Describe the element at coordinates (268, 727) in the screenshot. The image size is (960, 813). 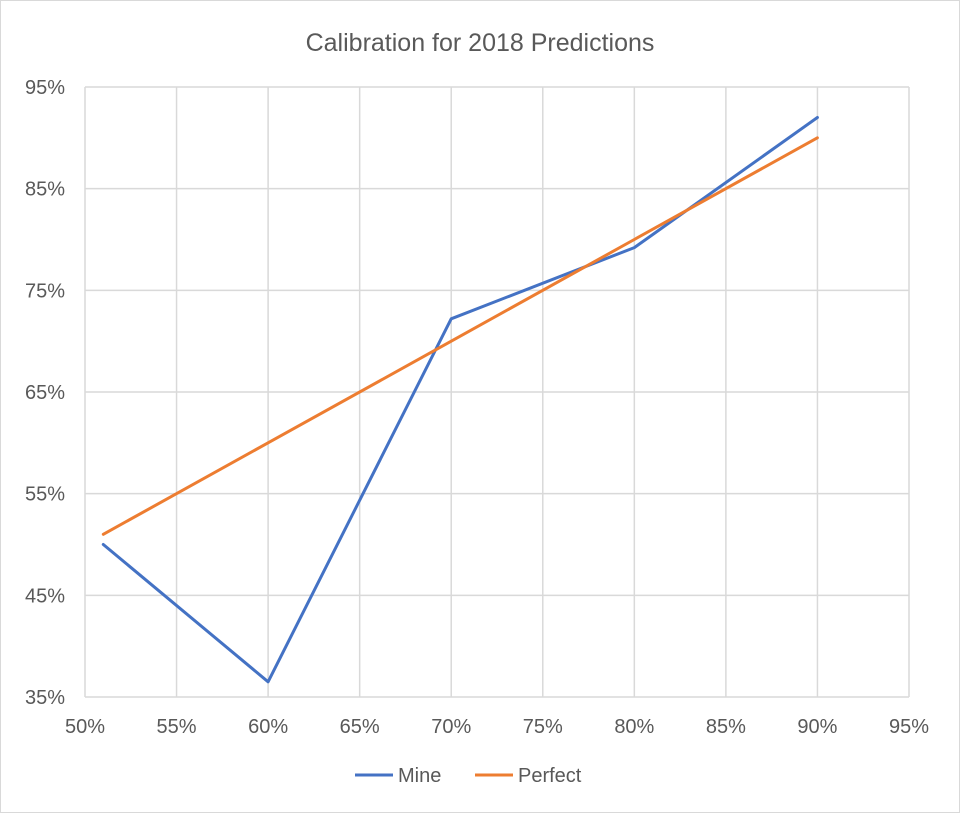
I see `x-tick-label: 60%` at that location.